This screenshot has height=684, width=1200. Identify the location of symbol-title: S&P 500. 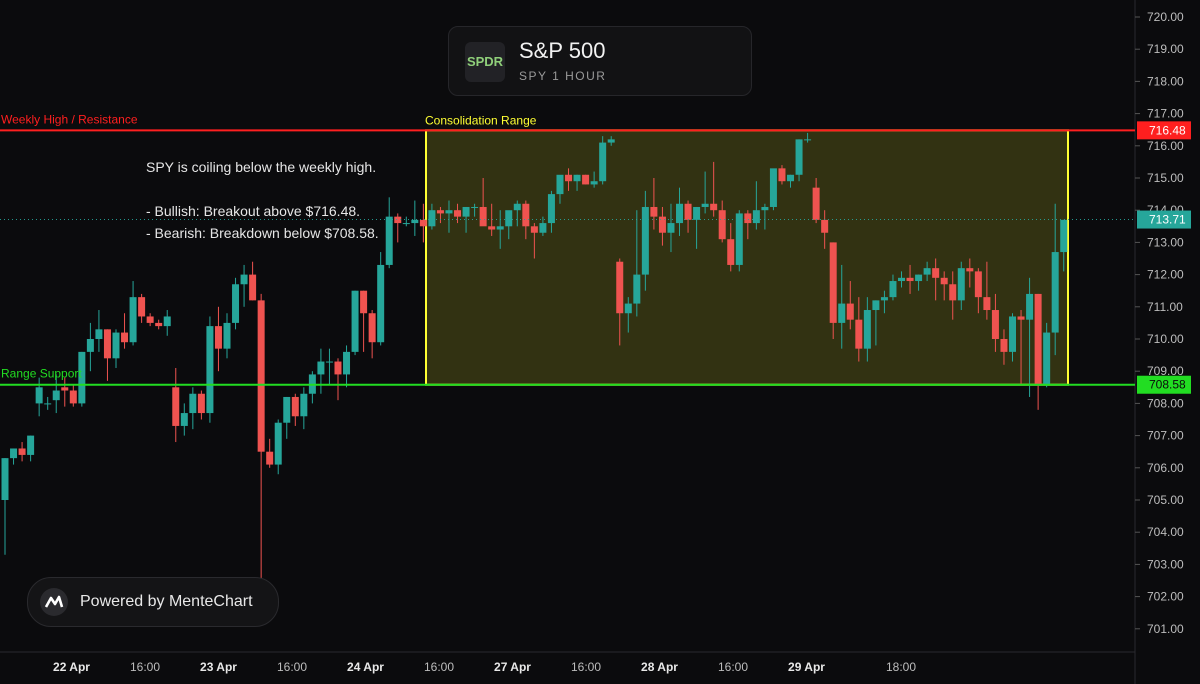
(562, 50).